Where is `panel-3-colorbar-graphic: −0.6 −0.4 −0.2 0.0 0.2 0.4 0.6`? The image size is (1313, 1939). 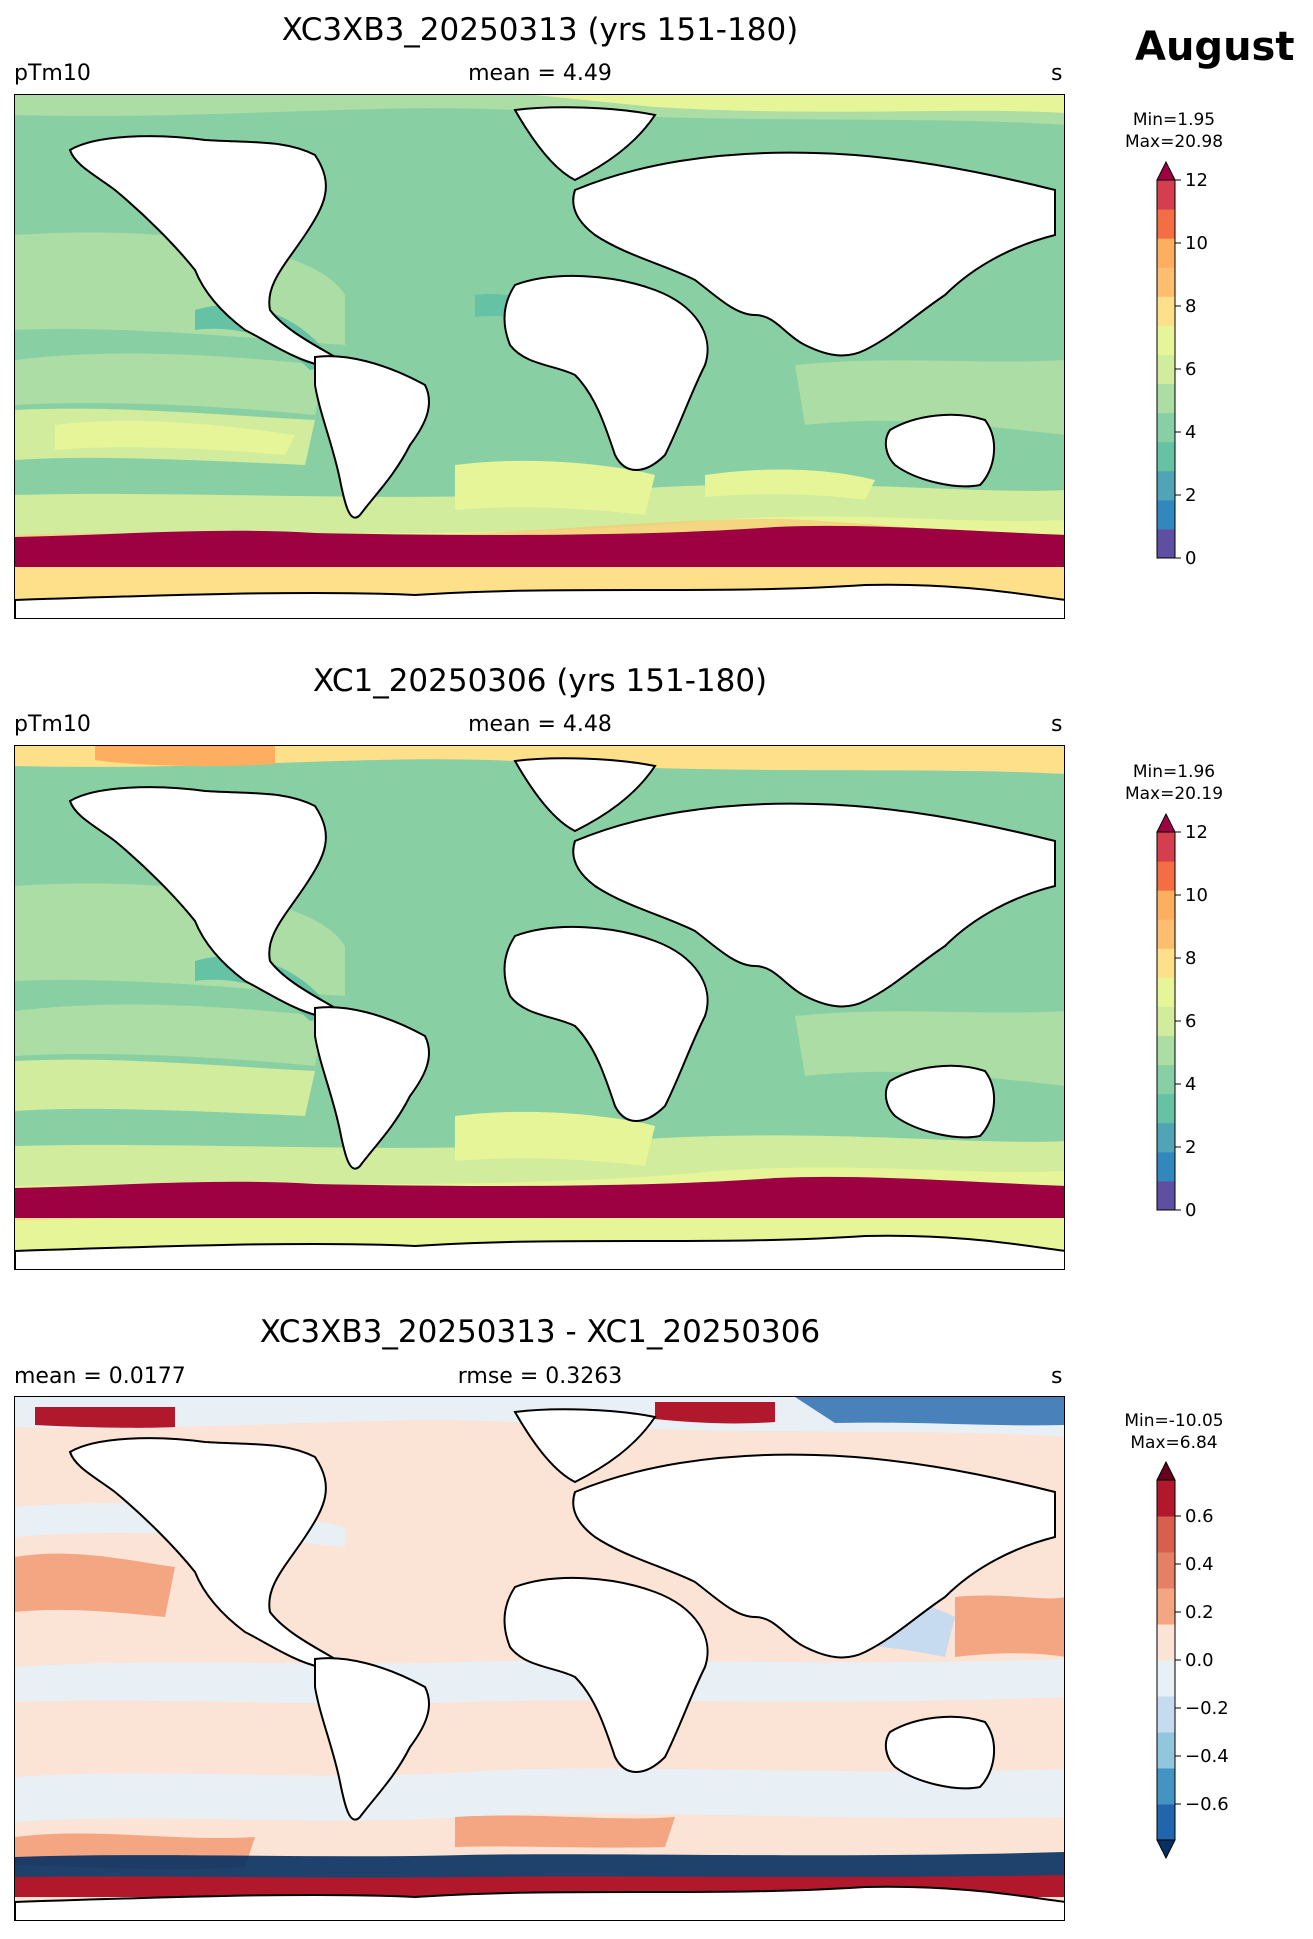
panel-3-colorbar-graphic: −0.6 −0.4 −0.2 0.0 0.2 0.4 0.6 is located at coordinates (1192, 1660).